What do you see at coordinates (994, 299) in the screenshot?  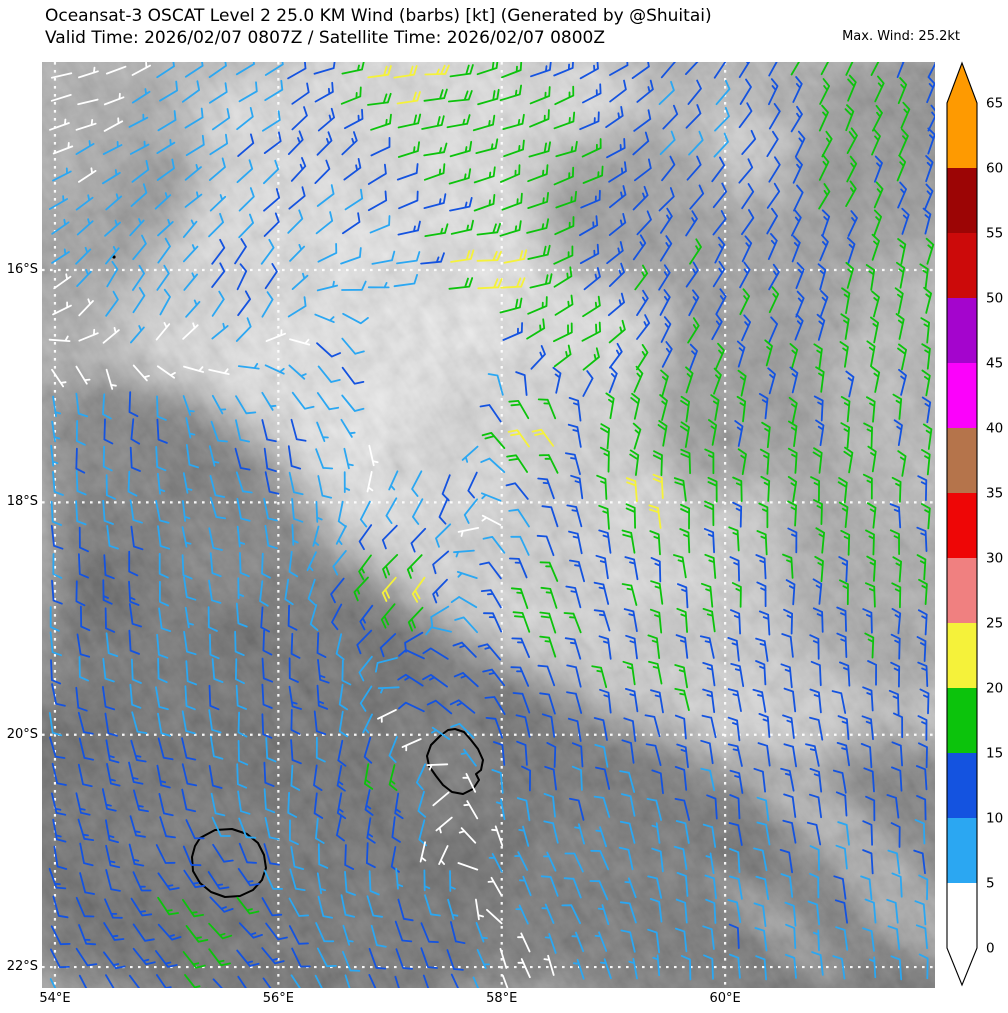 I see `colorbar-tick-label: 50` at bounding box center [994, 299].